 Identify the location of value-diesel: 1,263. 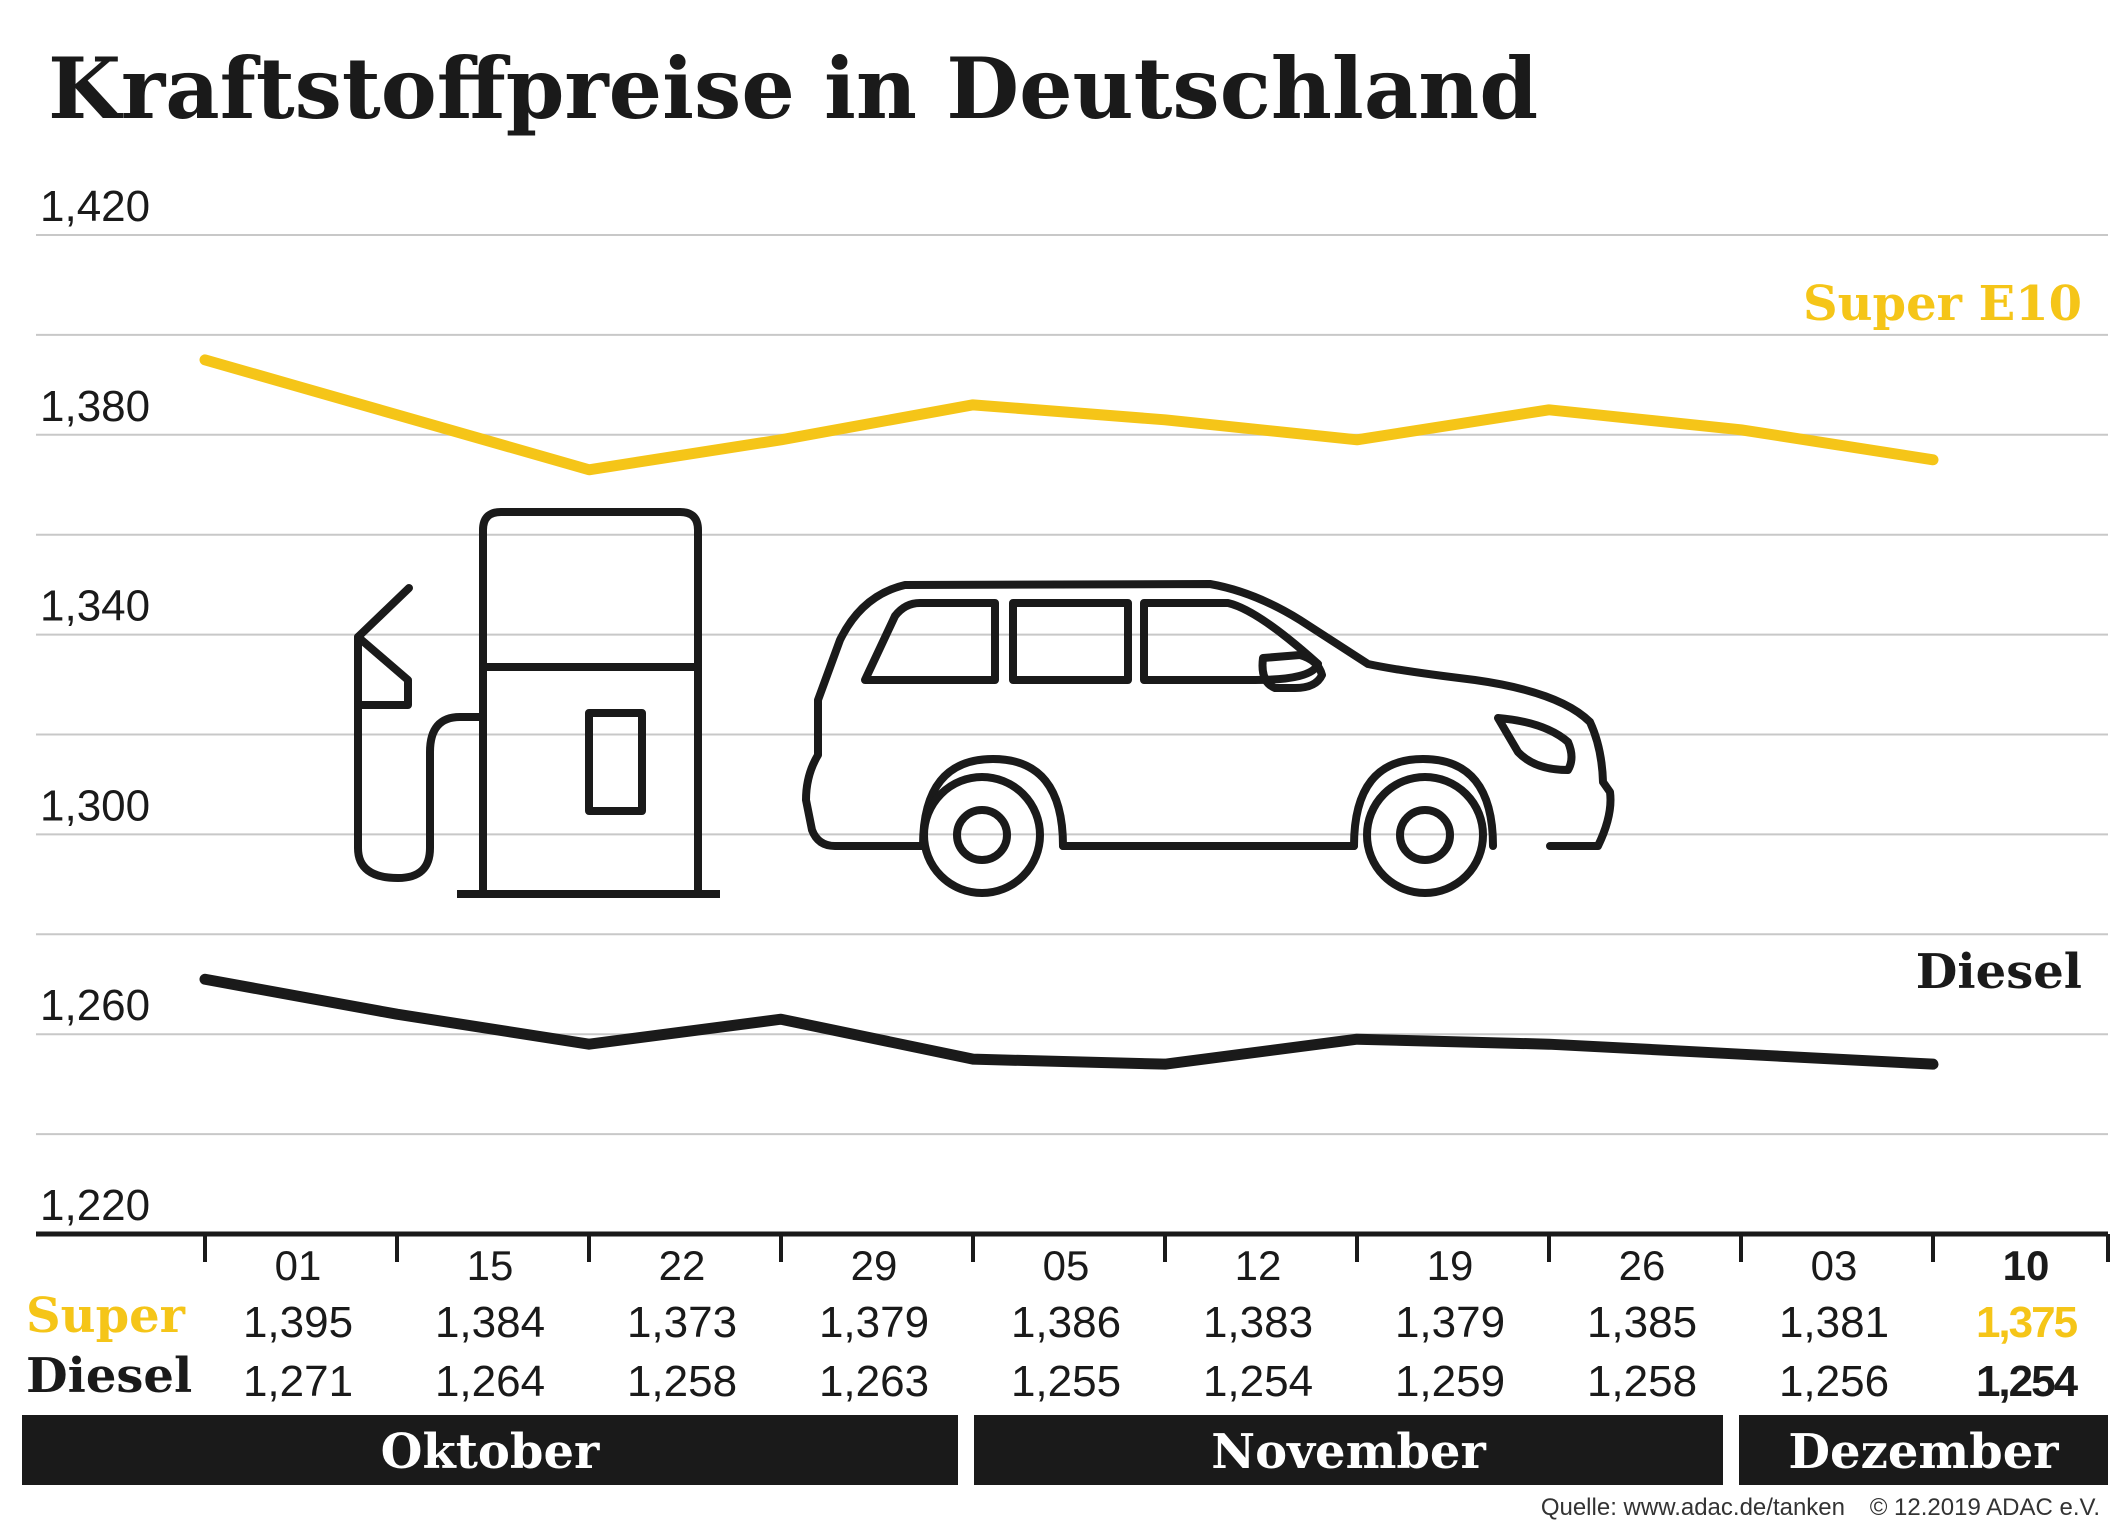
(874, 1381).